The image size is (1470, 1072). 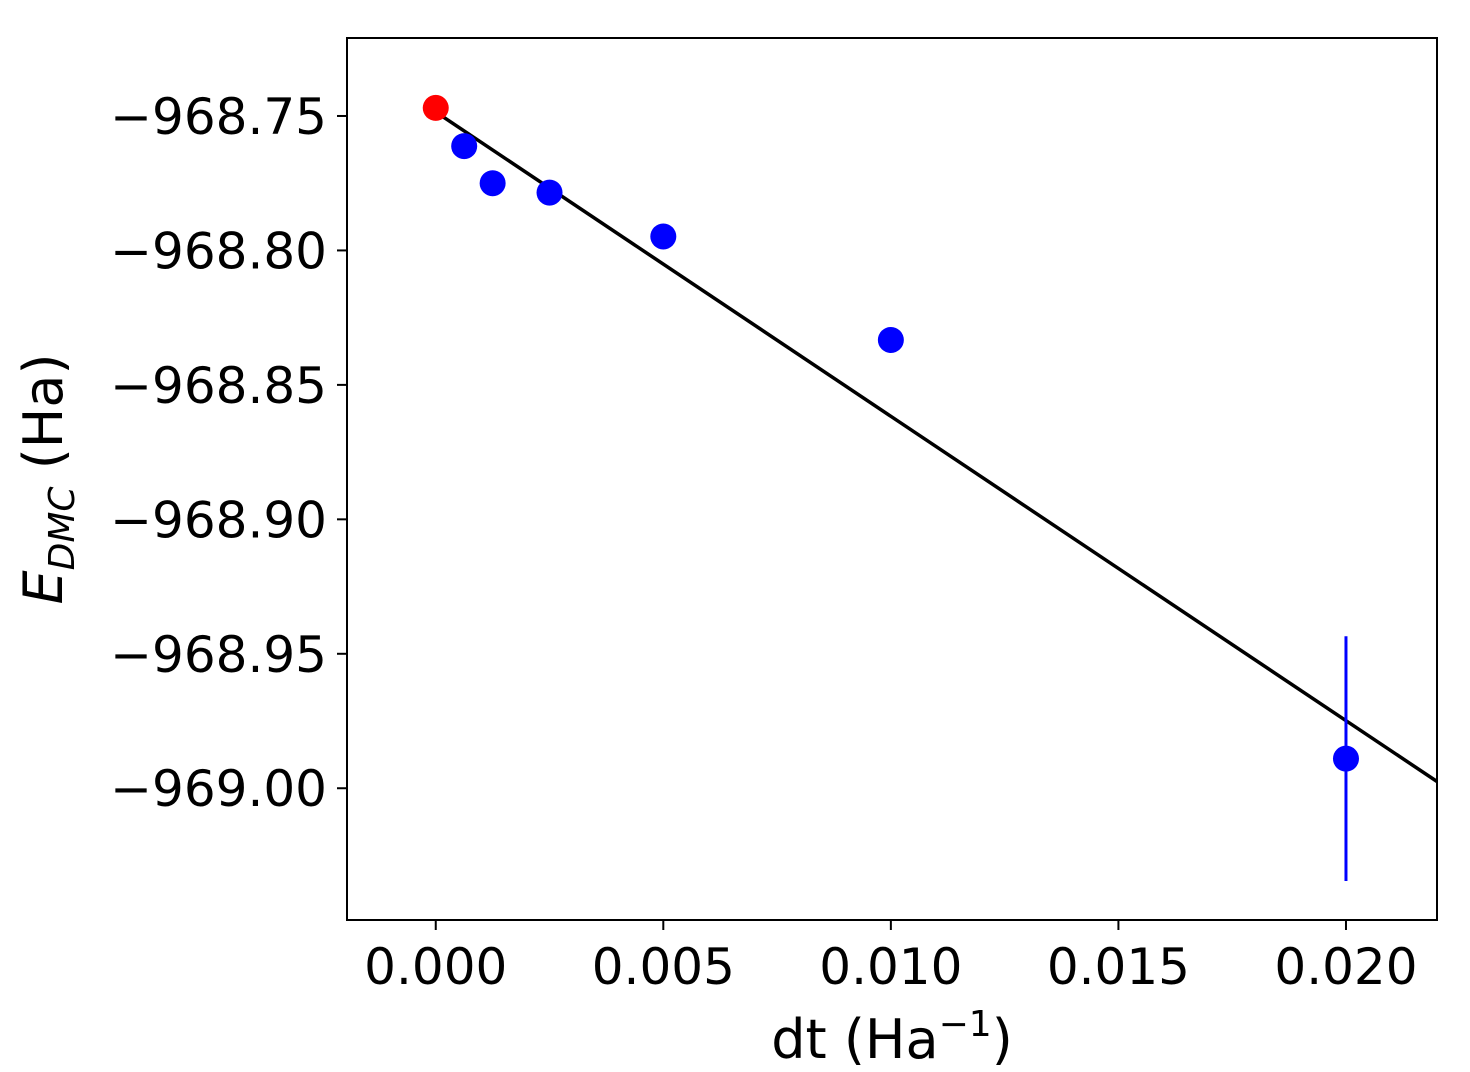 I want to click on y-tick-label: −968.85, so click(x=218, y=386).